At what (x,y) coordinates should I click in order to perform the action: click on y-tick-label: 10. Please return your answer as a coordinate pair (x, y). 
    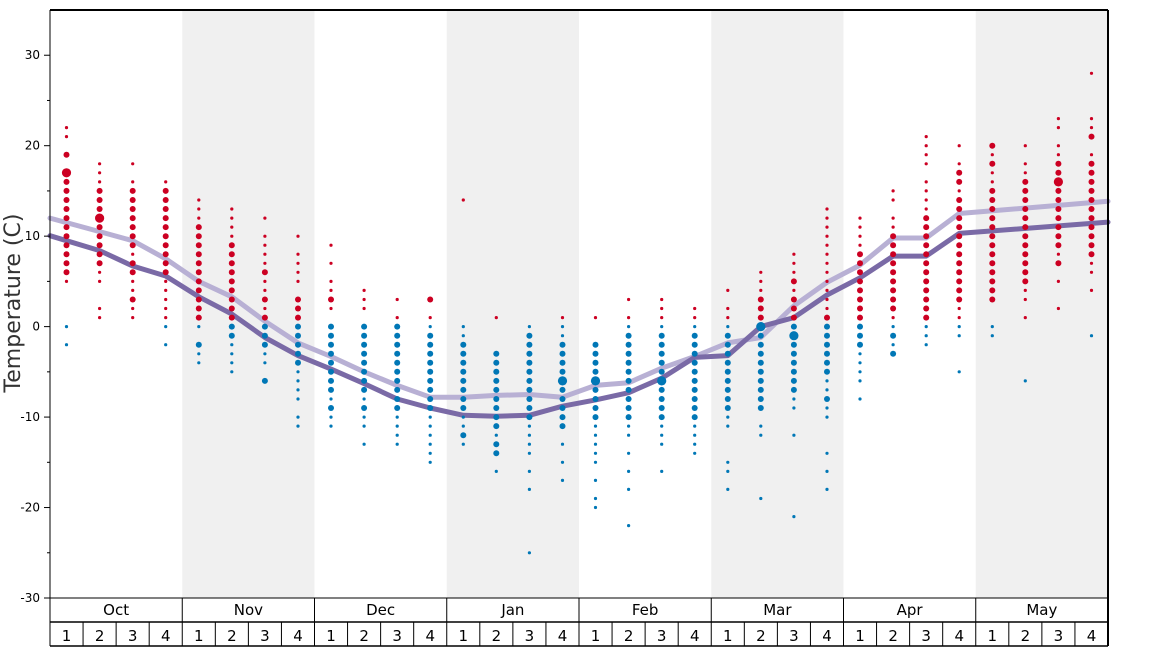
    Looking at the image, I should click on (32, 236).